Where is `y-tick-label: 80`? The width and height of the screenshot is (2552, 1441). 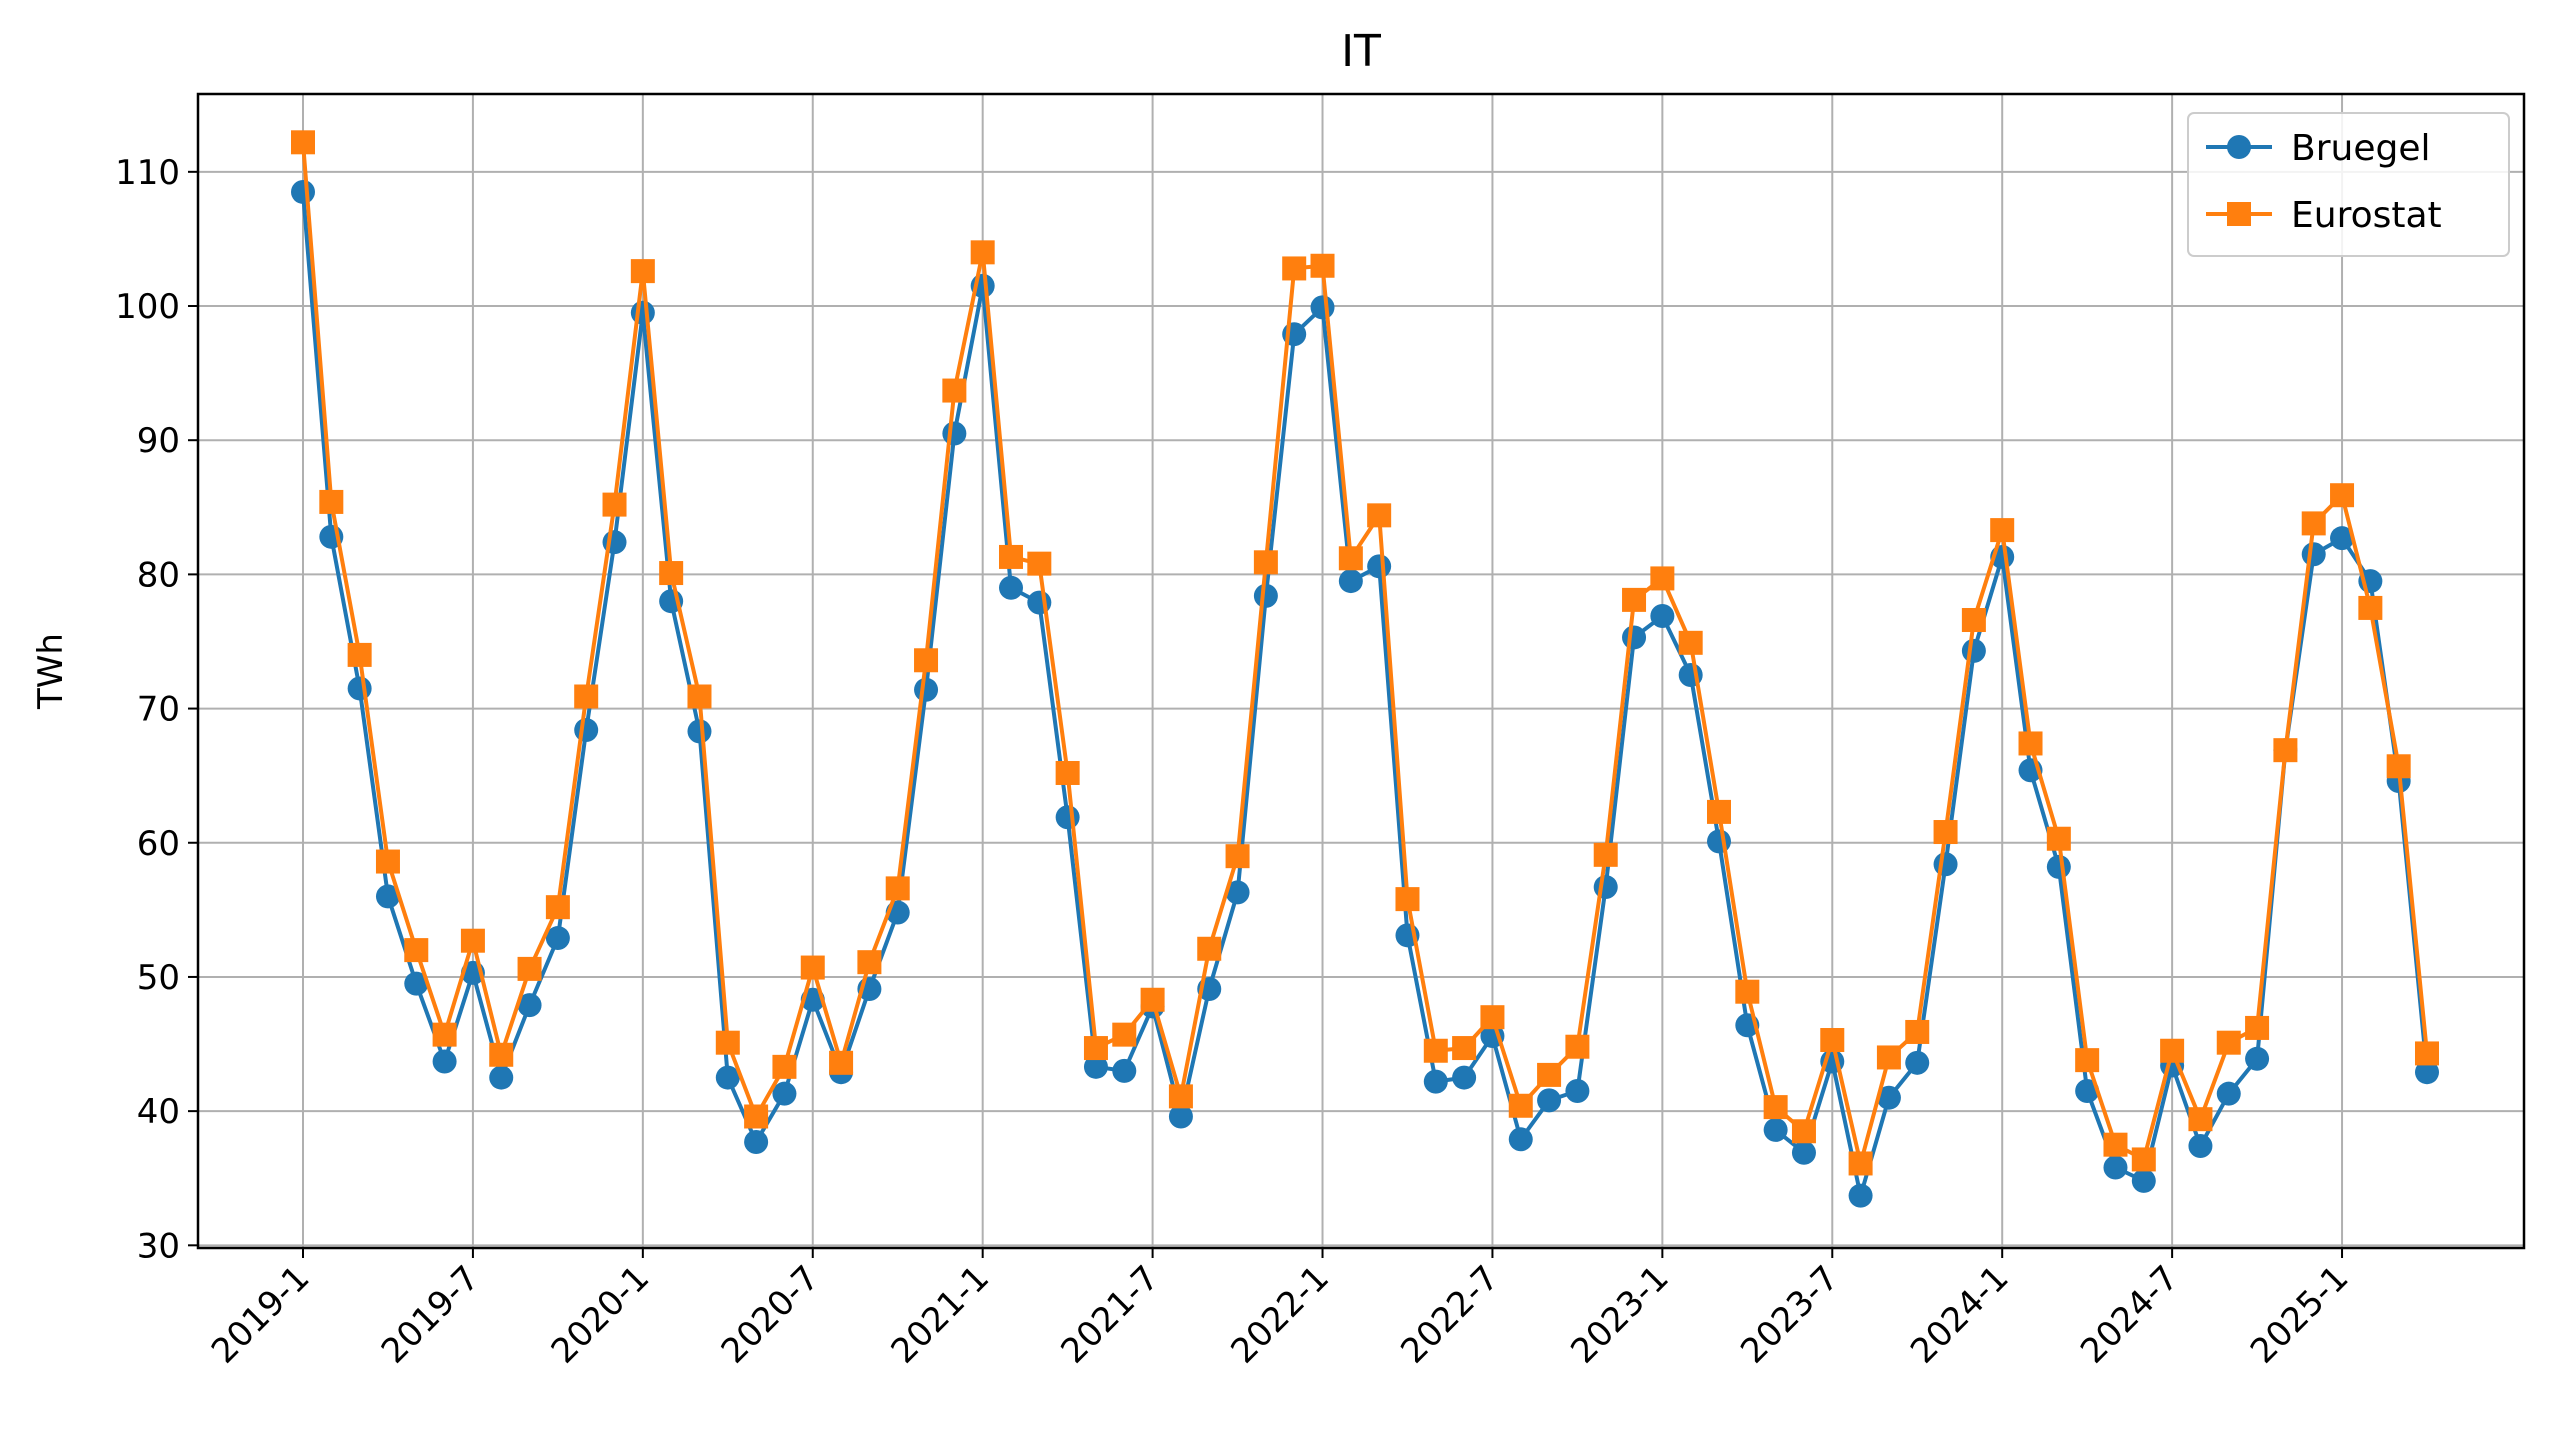 y-tick-label: 80 is located at coordinates (158, 575).